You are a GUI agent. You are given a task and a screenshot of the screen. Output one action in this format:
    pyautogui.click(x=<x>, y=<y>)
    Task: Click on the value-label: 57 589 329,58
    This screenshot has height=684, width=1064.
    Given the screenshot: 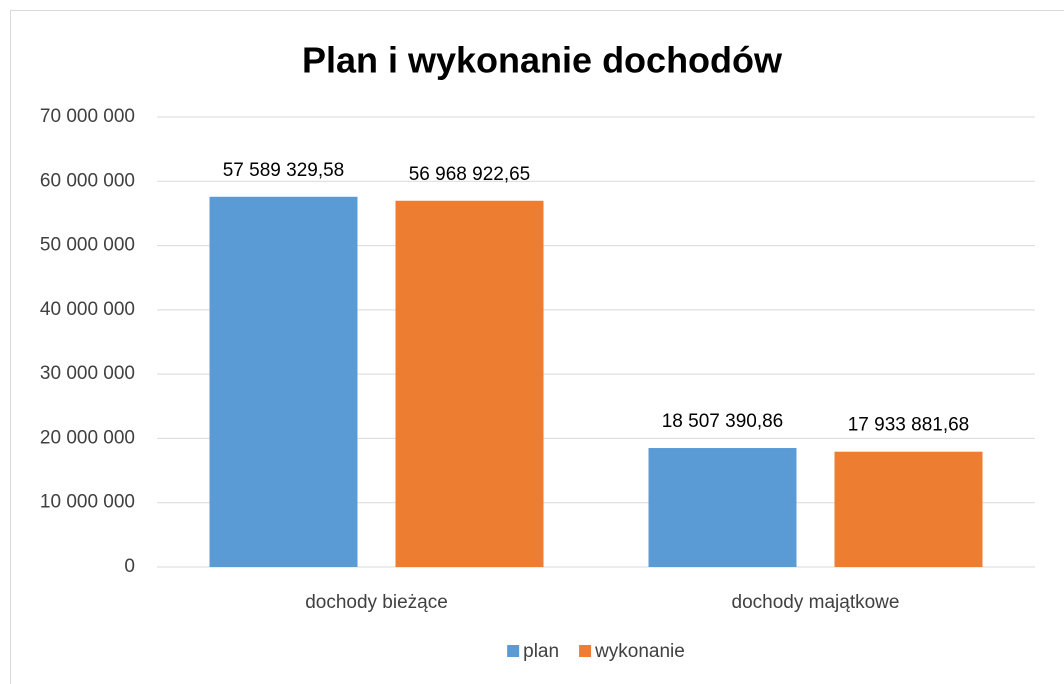 What is the action you would take?
    pyautogui.click(x=284, y=170)
    